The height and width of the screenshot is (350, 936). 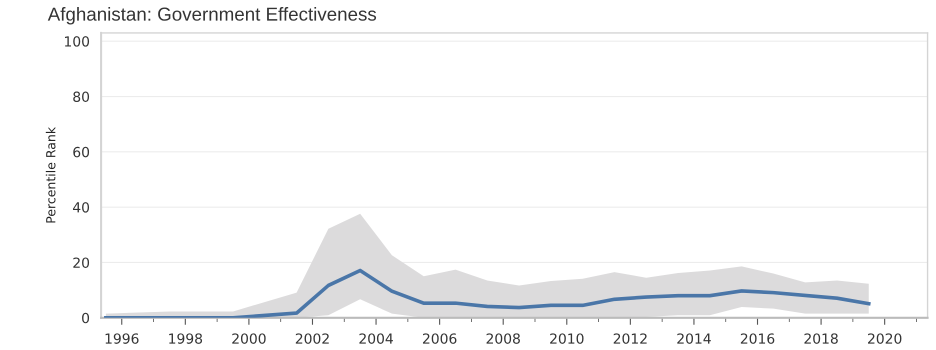 I want to click on x-tick-label: 2020, so click(x=885, y=338).